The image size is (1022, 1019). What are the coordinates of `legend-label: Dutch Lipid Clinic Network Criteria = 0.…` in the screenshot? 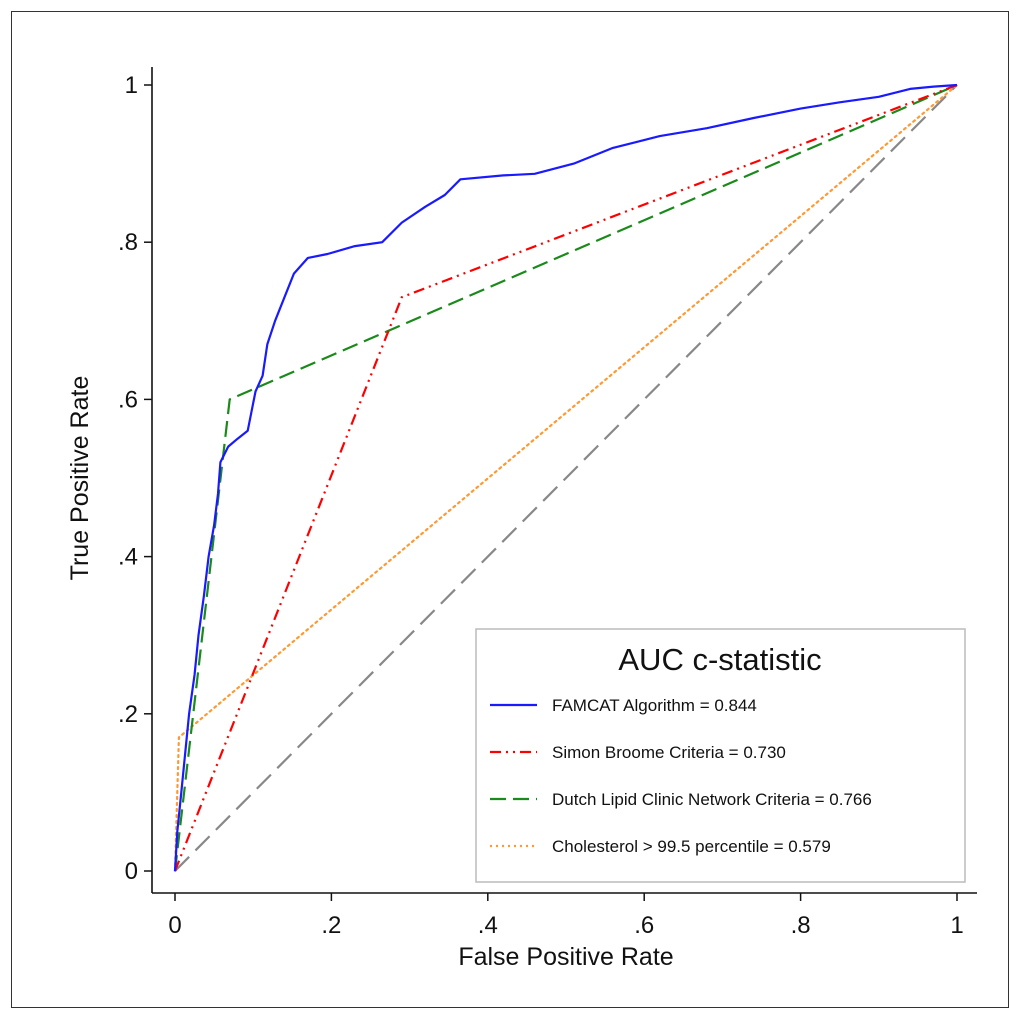 It's located at (712, 799).